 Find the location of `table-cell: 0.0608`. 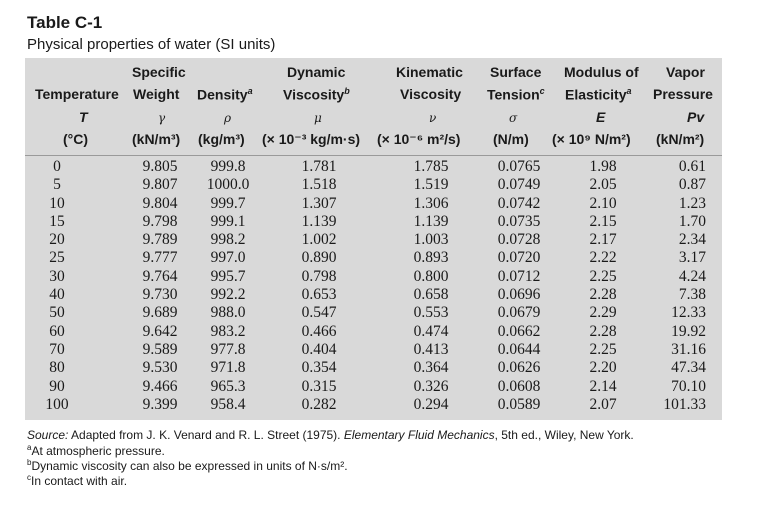

table-cell: 0.0608 is located at coordinates (519, 386).